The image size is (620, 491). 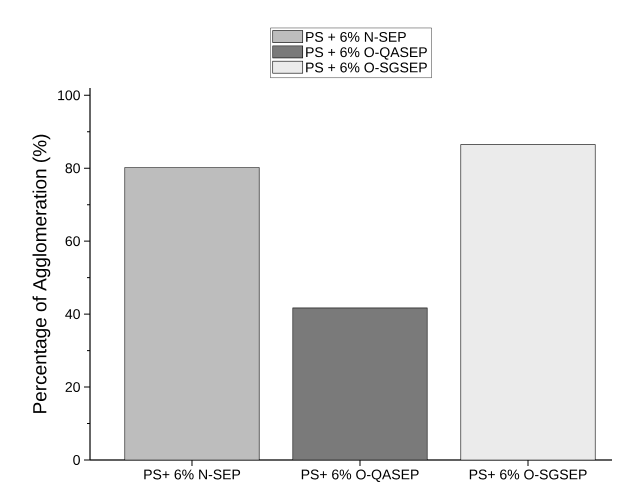 I want to click on y-axis-title: Percentage of Agglomeration (%), so click(x=41, y=273).